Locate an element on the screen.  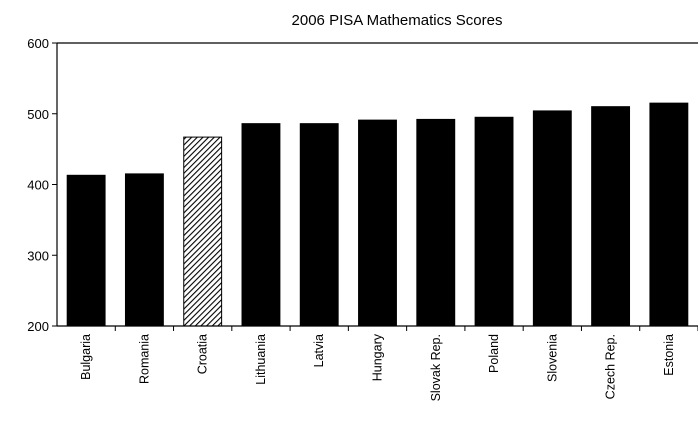
x-tick-label: Latvia is located at coordinates (319, 350).